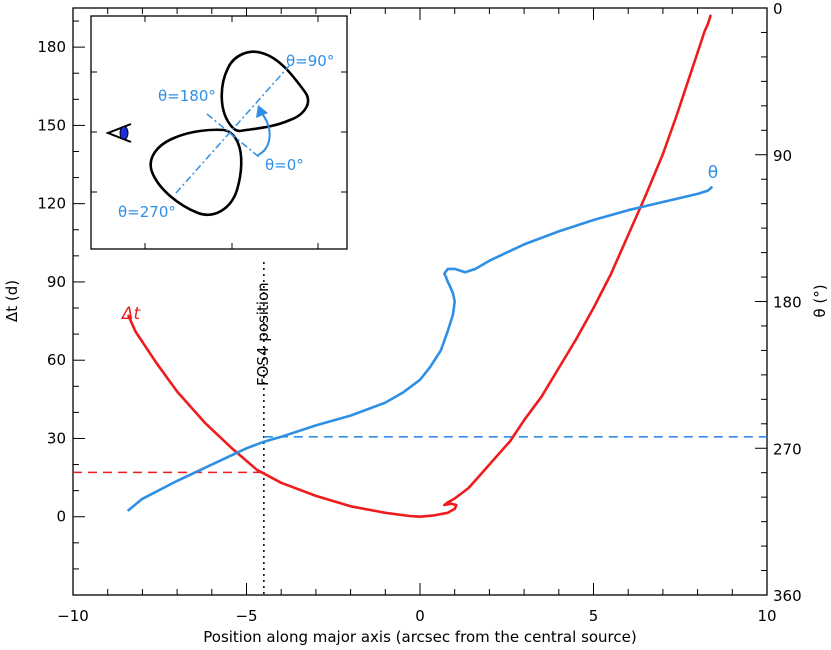 Image resolution: width=831 pixels, height=650 pixels. Describe the element at coordinates (56, 438) in the screenshot. I see `y-left-tick-label: 30` at that location.